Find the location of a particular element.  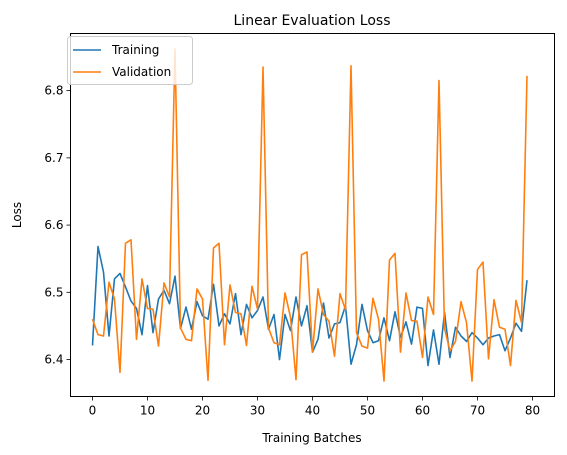

y-tick-label: 6.8 is located at coordinates (53, 91).